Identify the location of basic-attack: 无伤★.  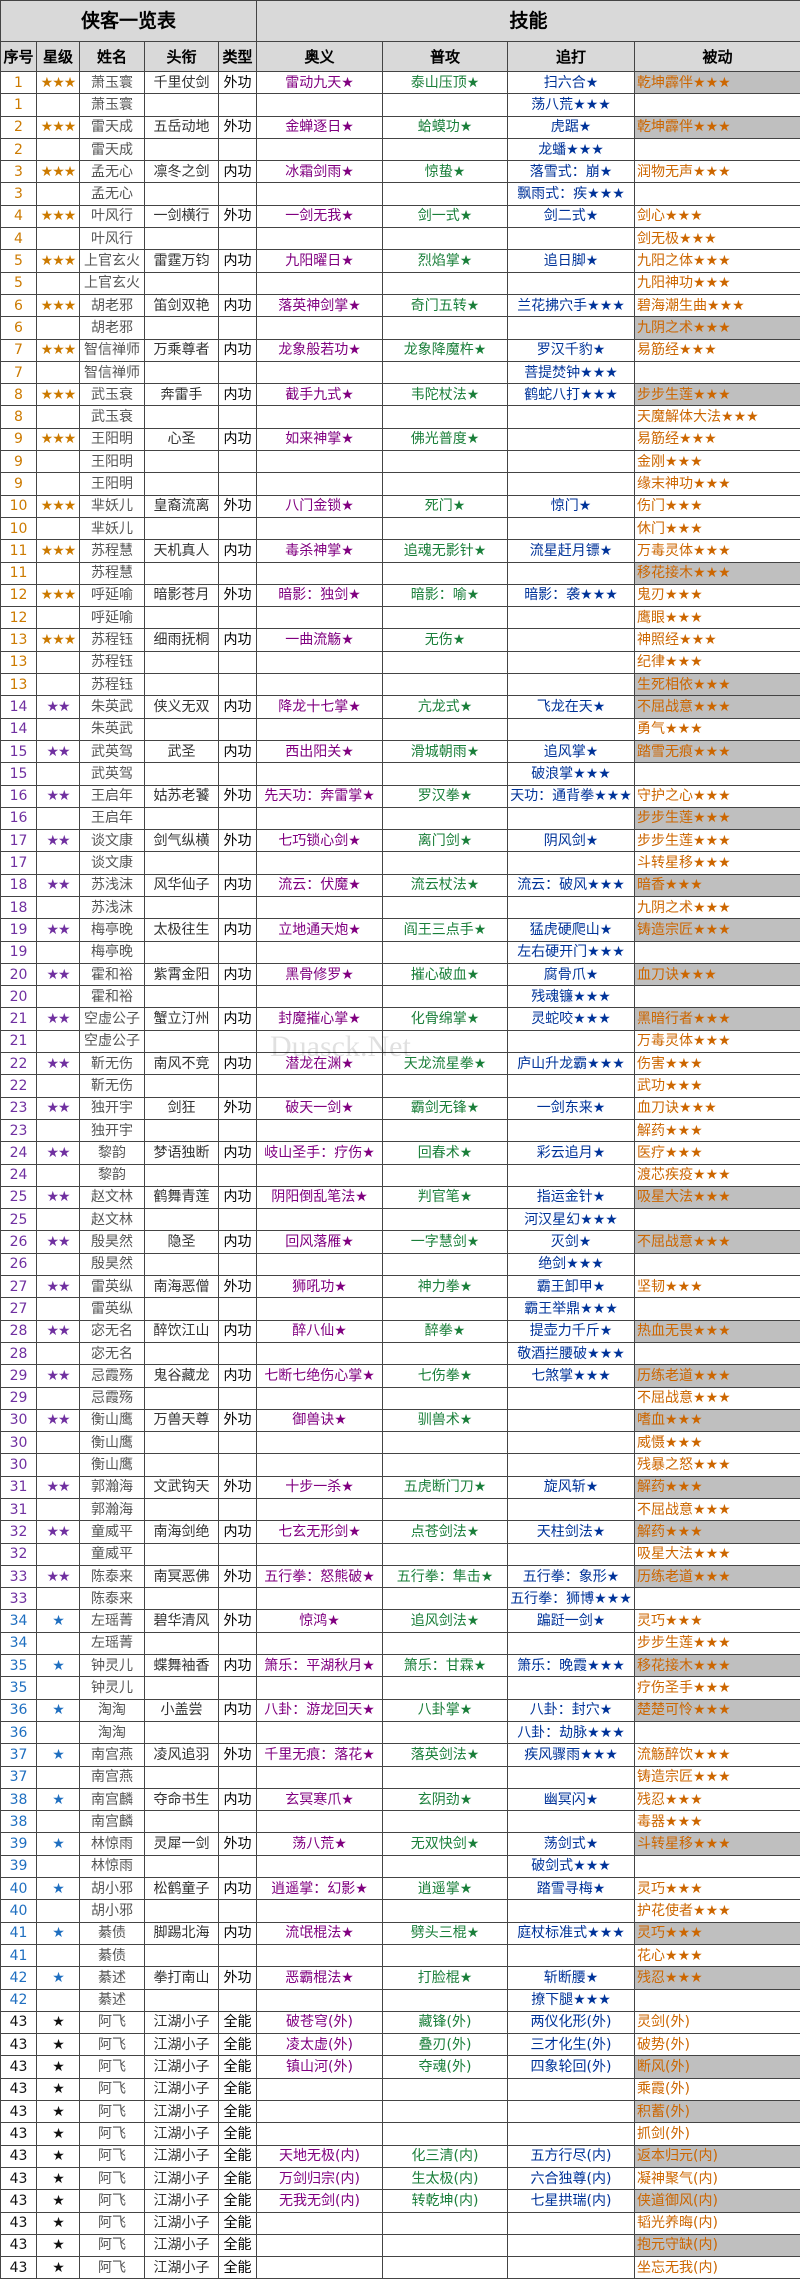
(445, 640).